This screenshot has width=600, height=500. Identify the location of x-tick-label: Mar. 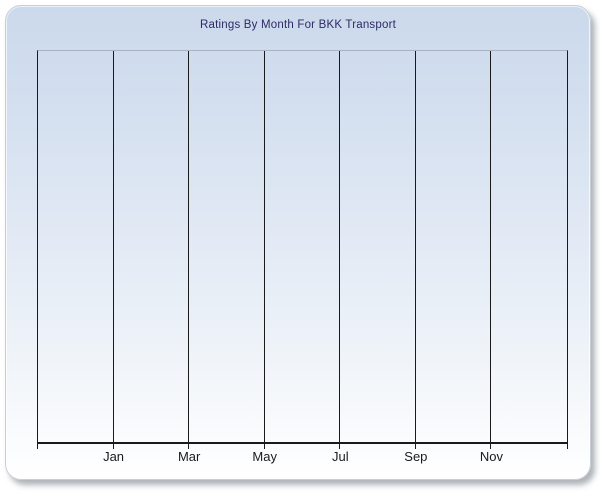
(189, 456).